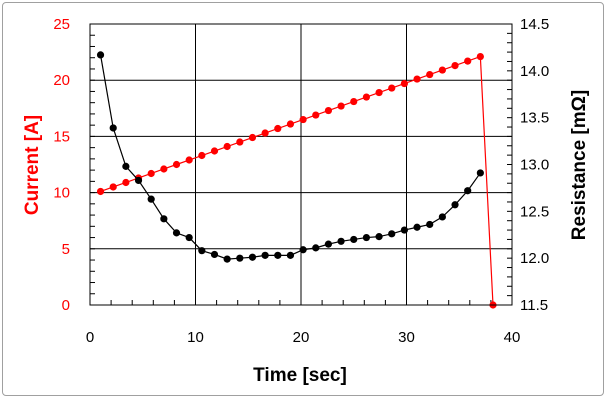  I want to click on y-tick-label: 20, so click(61, 80).